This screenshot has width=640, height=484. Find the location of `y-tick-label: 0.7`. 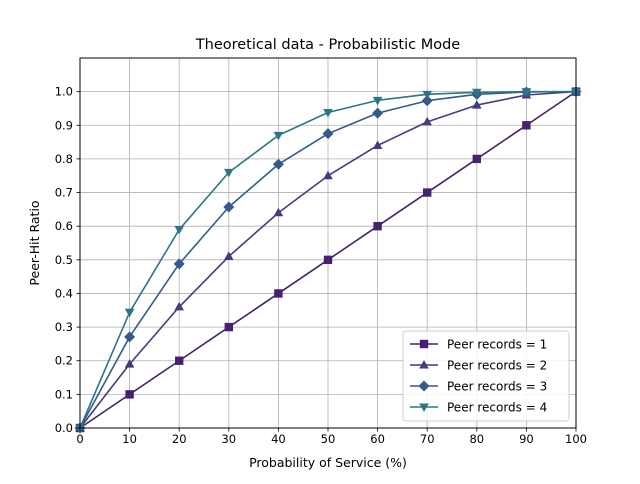

y-tick-label: 0.7 is located at coordinates (64, 193).